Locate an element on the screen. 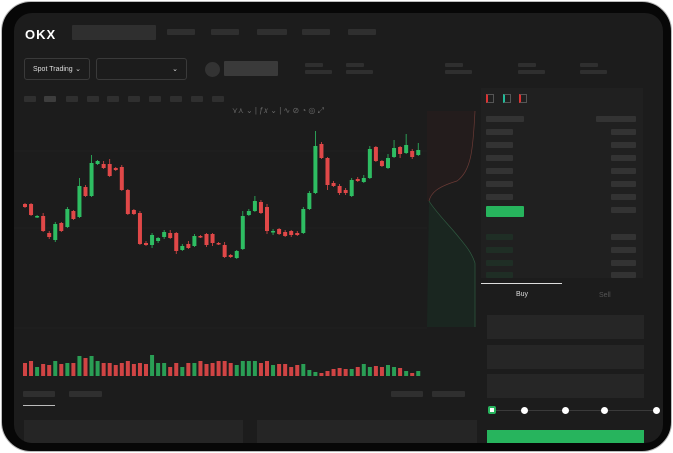 Image resolution: width=673 pixels, height=453 pixels. stat-label is located at coordinates (589, 65).